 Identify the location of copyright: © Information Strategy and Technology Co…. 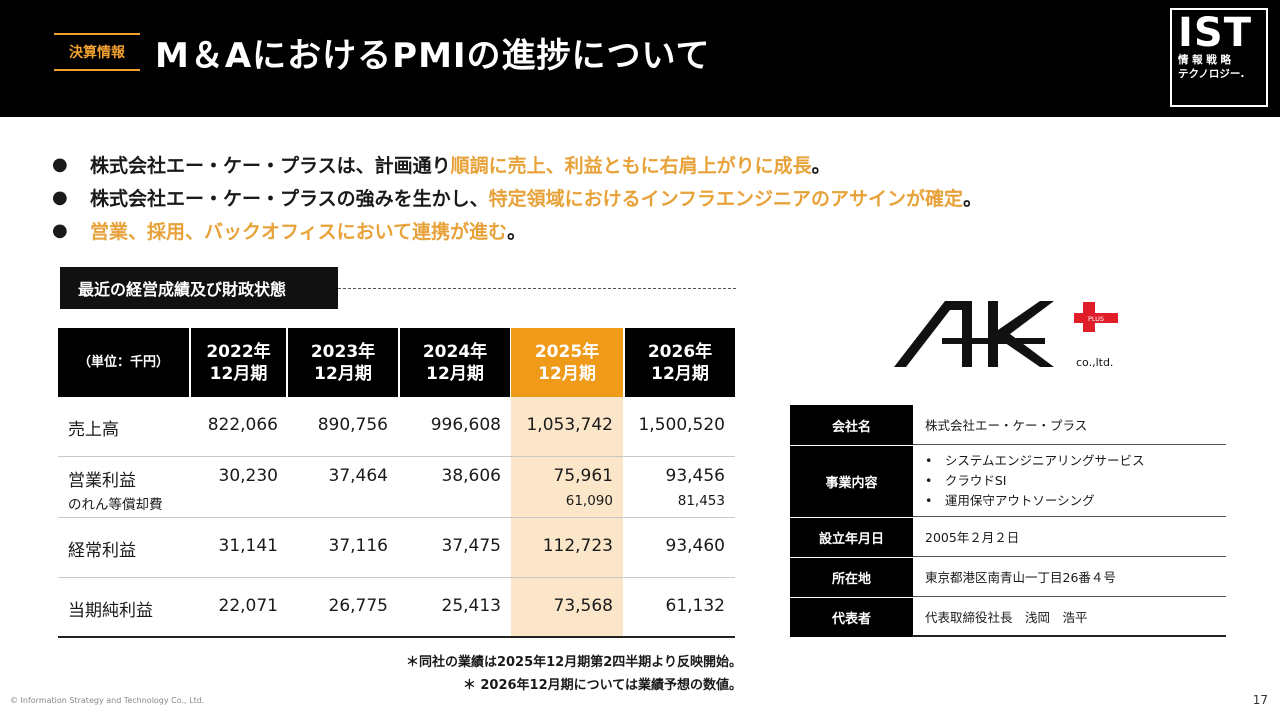
(107, 700).